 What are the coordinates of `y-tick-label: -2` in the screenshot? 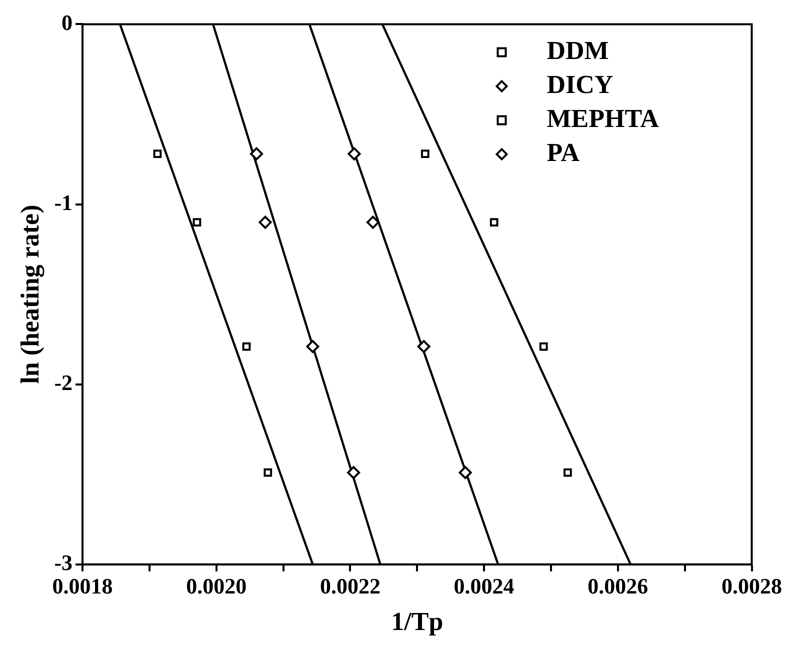 It's located at (63, 383).